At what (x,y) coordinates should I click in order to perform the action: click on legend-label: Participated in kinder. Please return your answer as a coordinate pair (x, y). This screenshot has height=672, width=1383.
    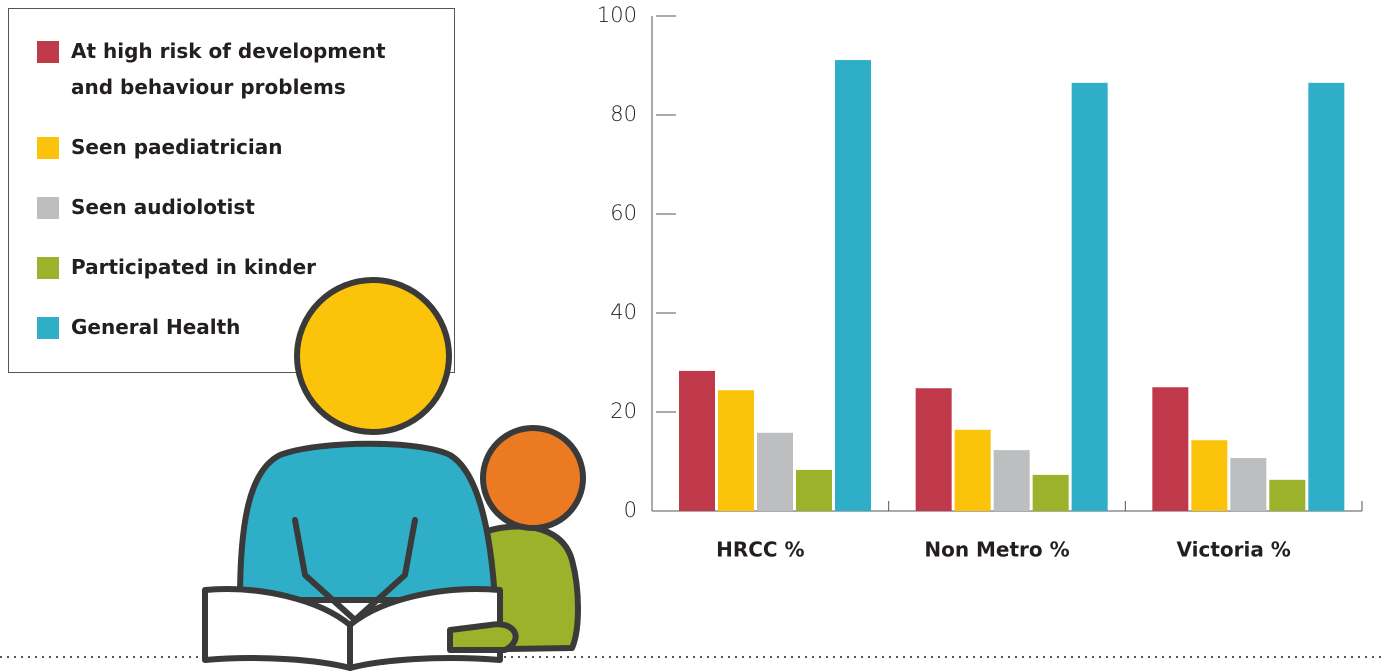
    Looking at the image, I should click on (194, 267).